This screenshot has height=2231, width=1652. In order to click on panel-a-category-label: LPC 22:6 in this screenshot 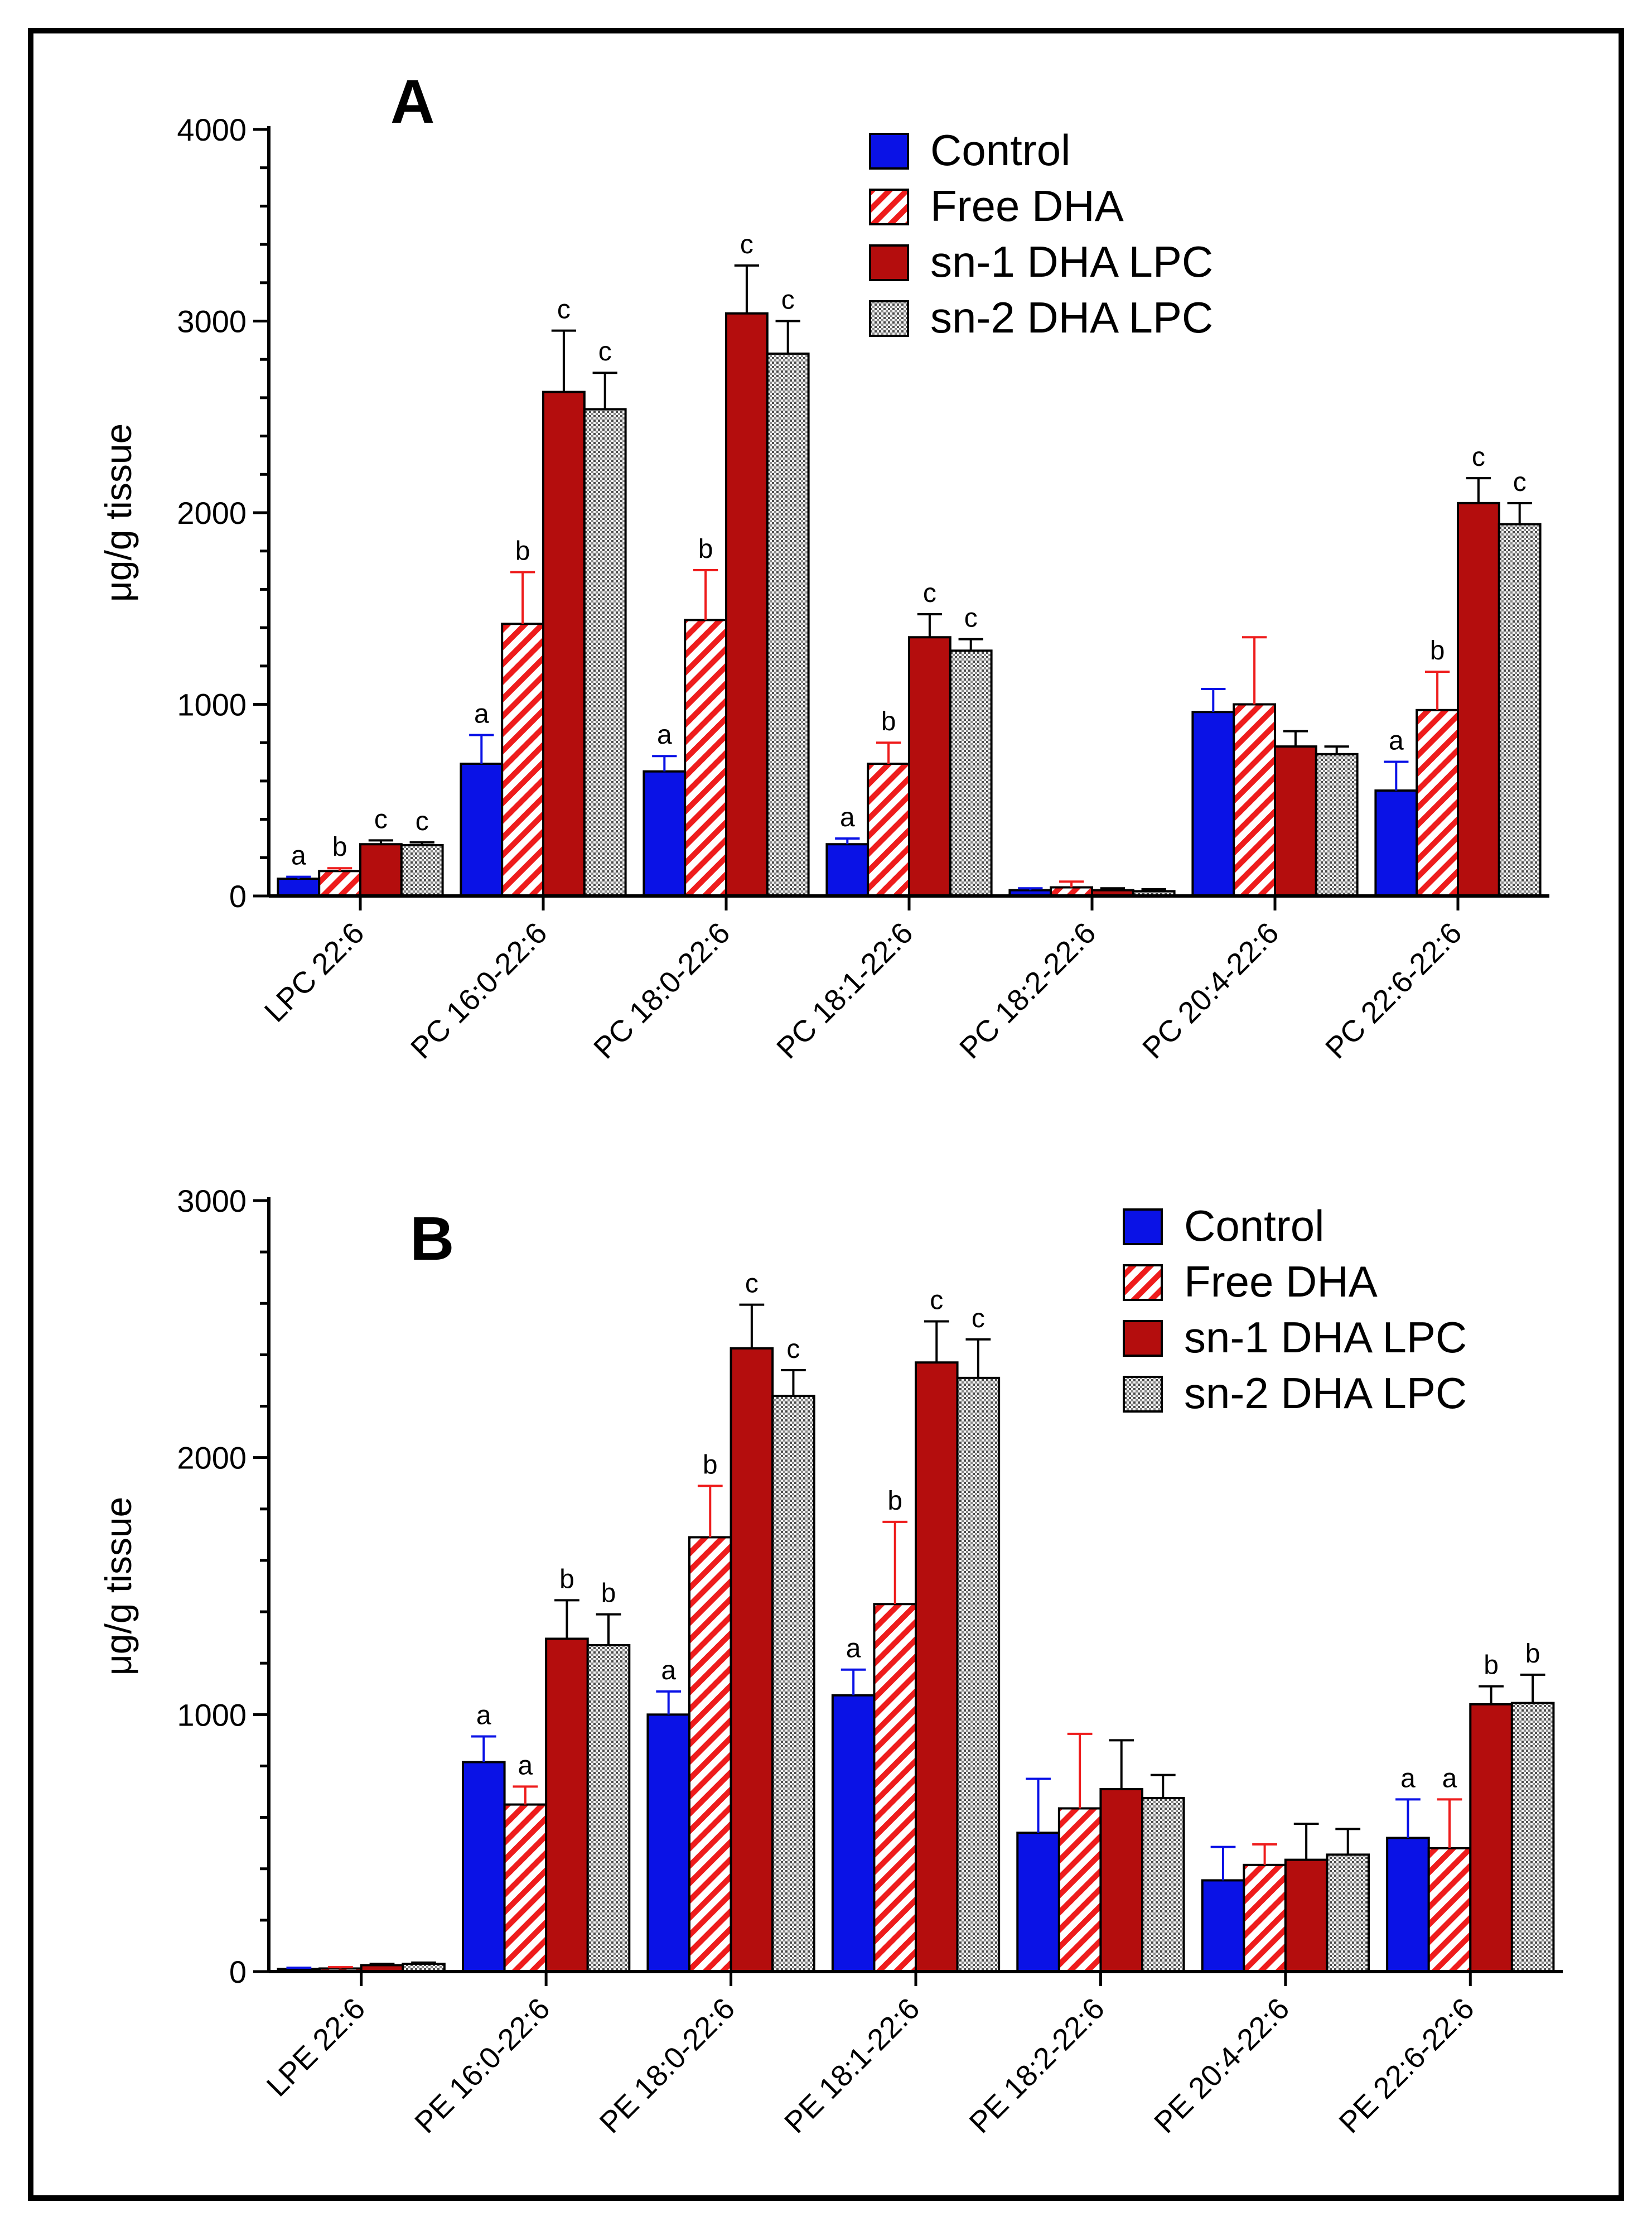, I will do `click(314, 972)`.